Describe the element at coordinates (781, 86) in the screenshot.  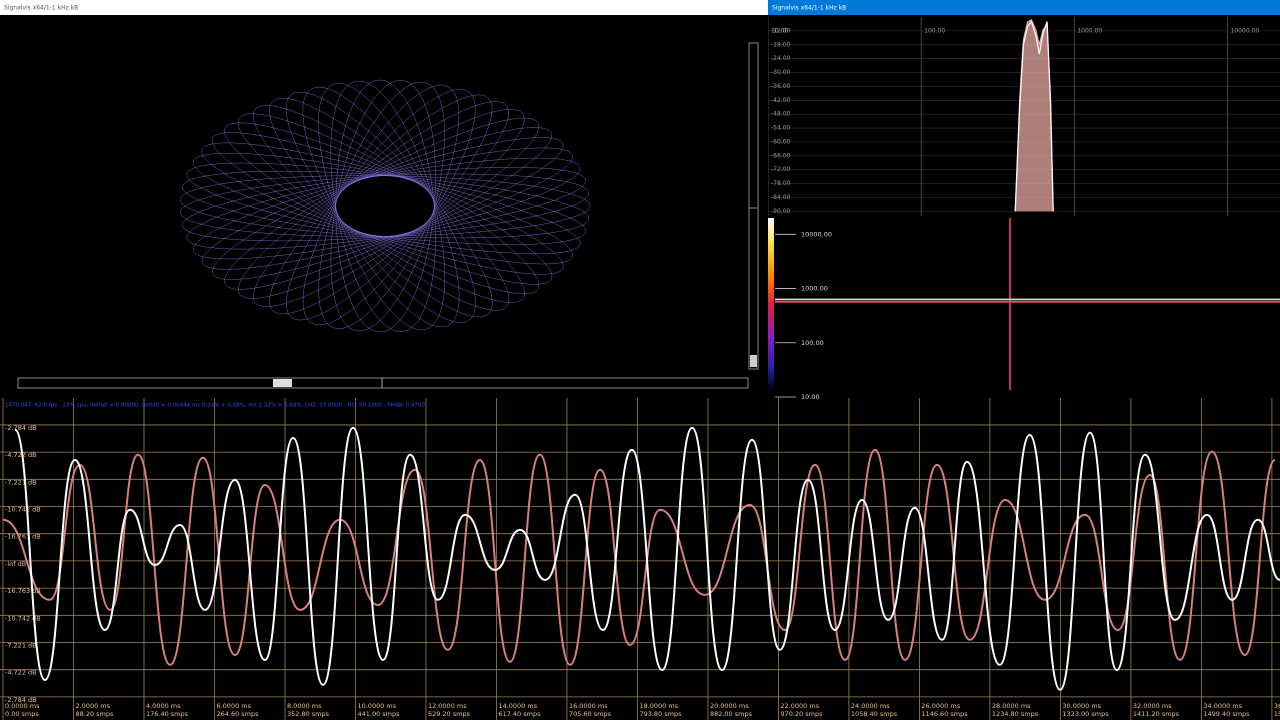
I see `y-tick-label: -36.00` at that location.